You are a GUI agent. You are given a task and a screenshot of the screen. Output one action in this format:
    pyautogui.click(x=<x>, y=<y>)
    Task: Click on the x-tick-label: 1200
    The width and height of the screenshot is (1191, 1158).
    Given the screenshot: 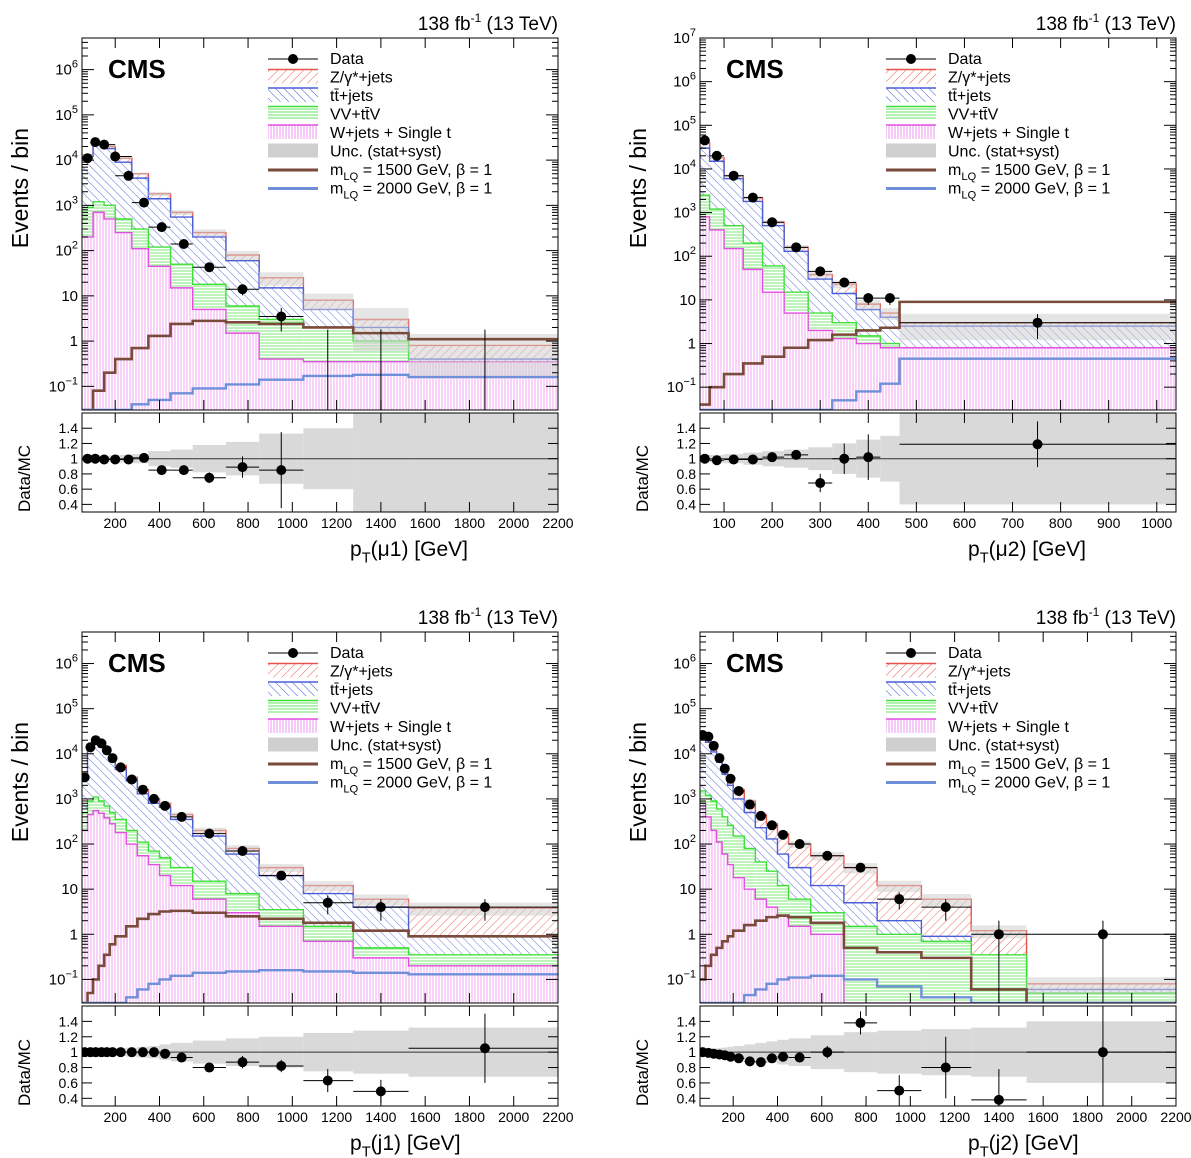 What is the action you would take?
    pyautogui.click(x=954, y=1117)
    